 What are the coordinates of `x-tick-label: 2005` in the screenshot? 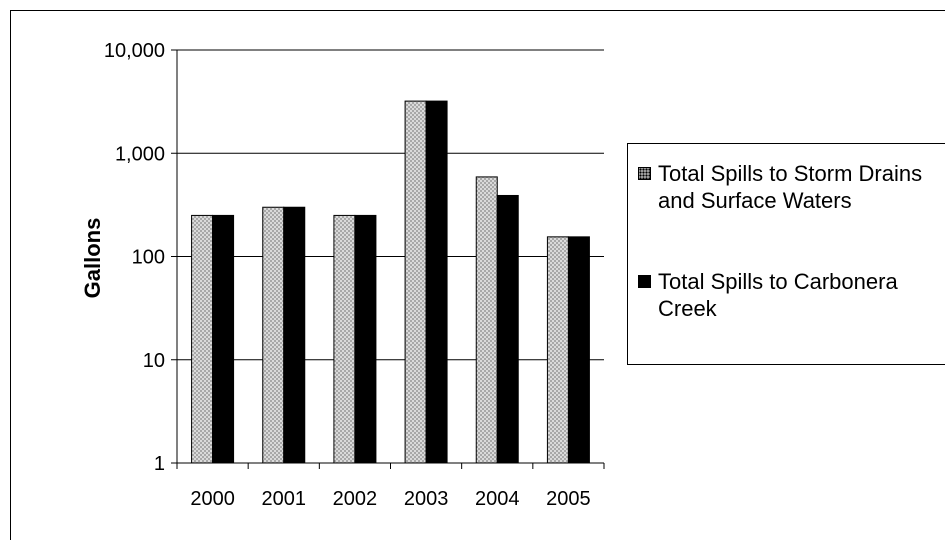 It's located at (568, 499).